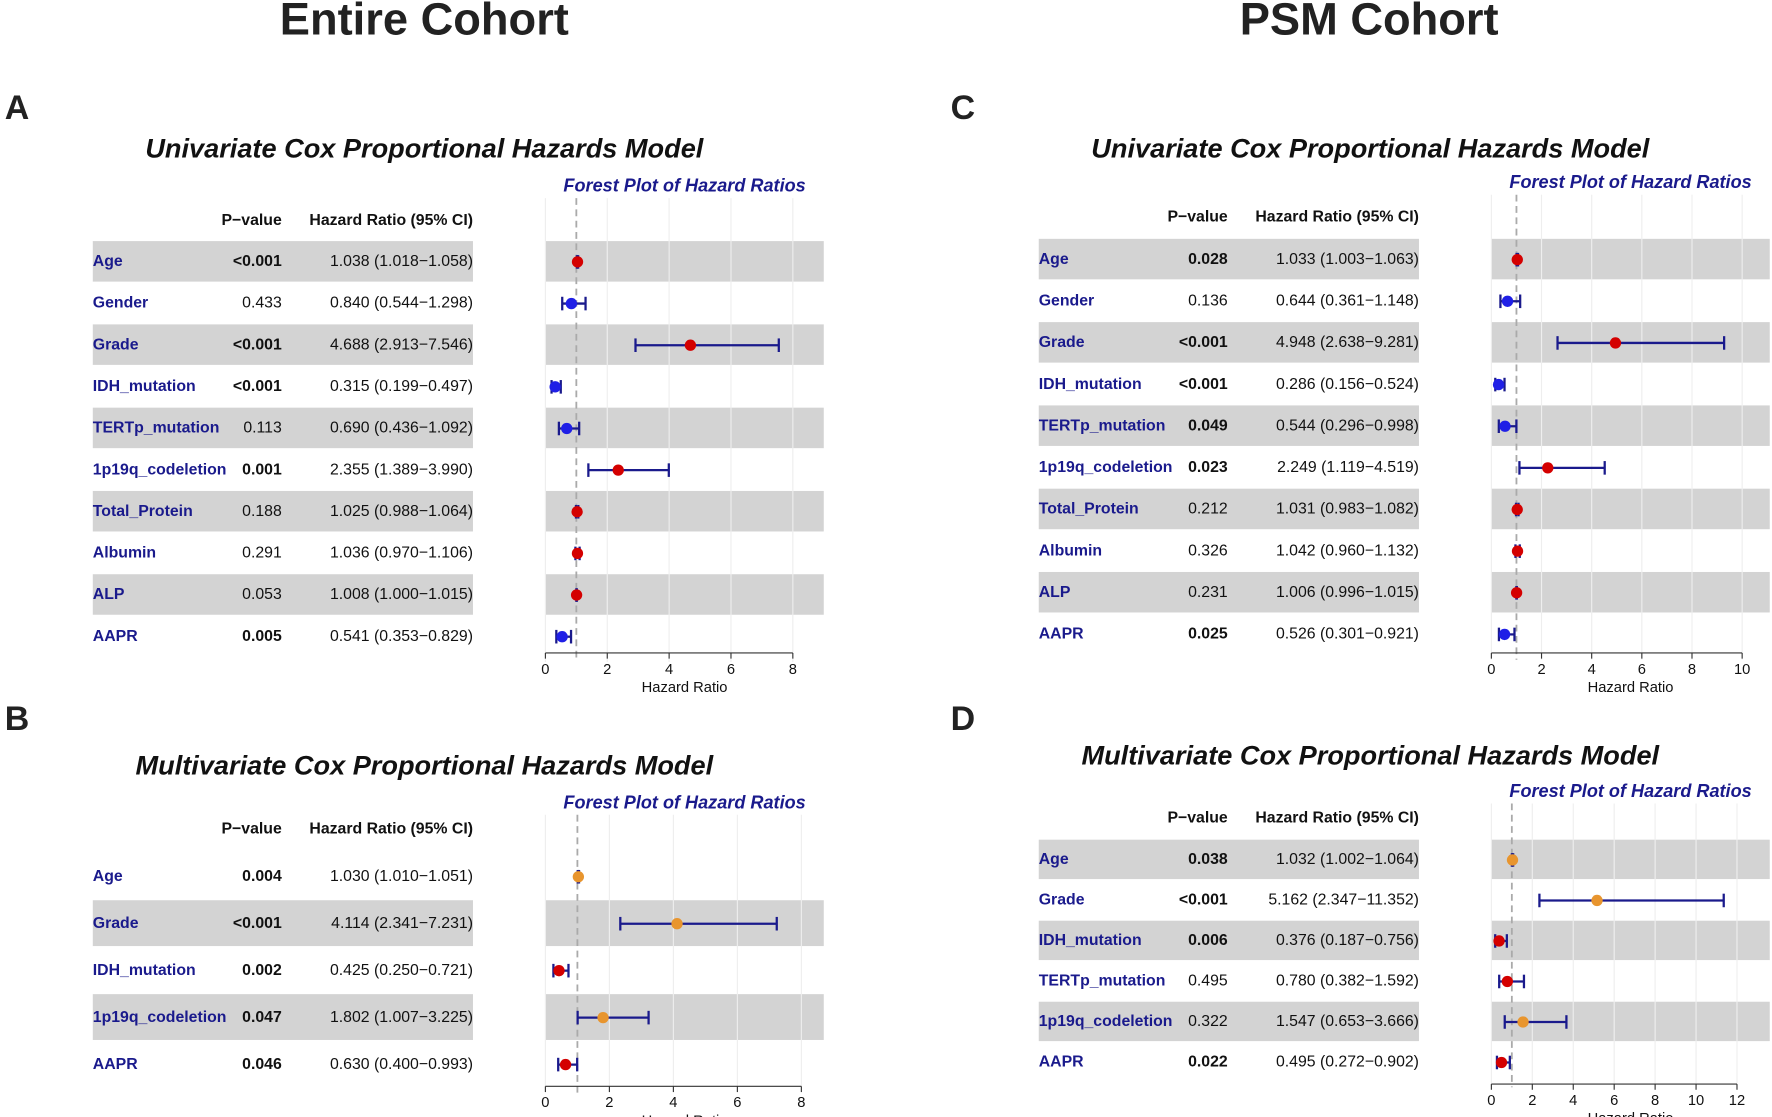 The image size is (1772, 1117). What do you see at coordinates (1208, 634) in the screenshot?
I see `p-value: 0.025` at bounding box center [1208, 634].